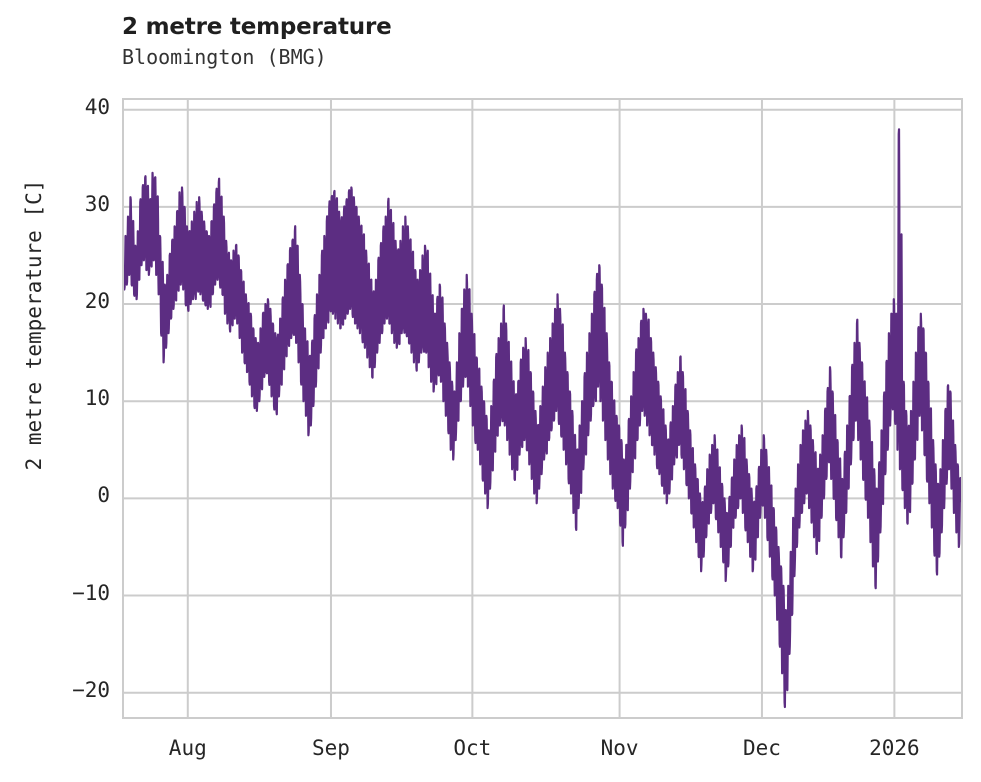  Describe the element at coordinates (97, 398) in the screenshot. I see `y-tick-label: 10` at that location.